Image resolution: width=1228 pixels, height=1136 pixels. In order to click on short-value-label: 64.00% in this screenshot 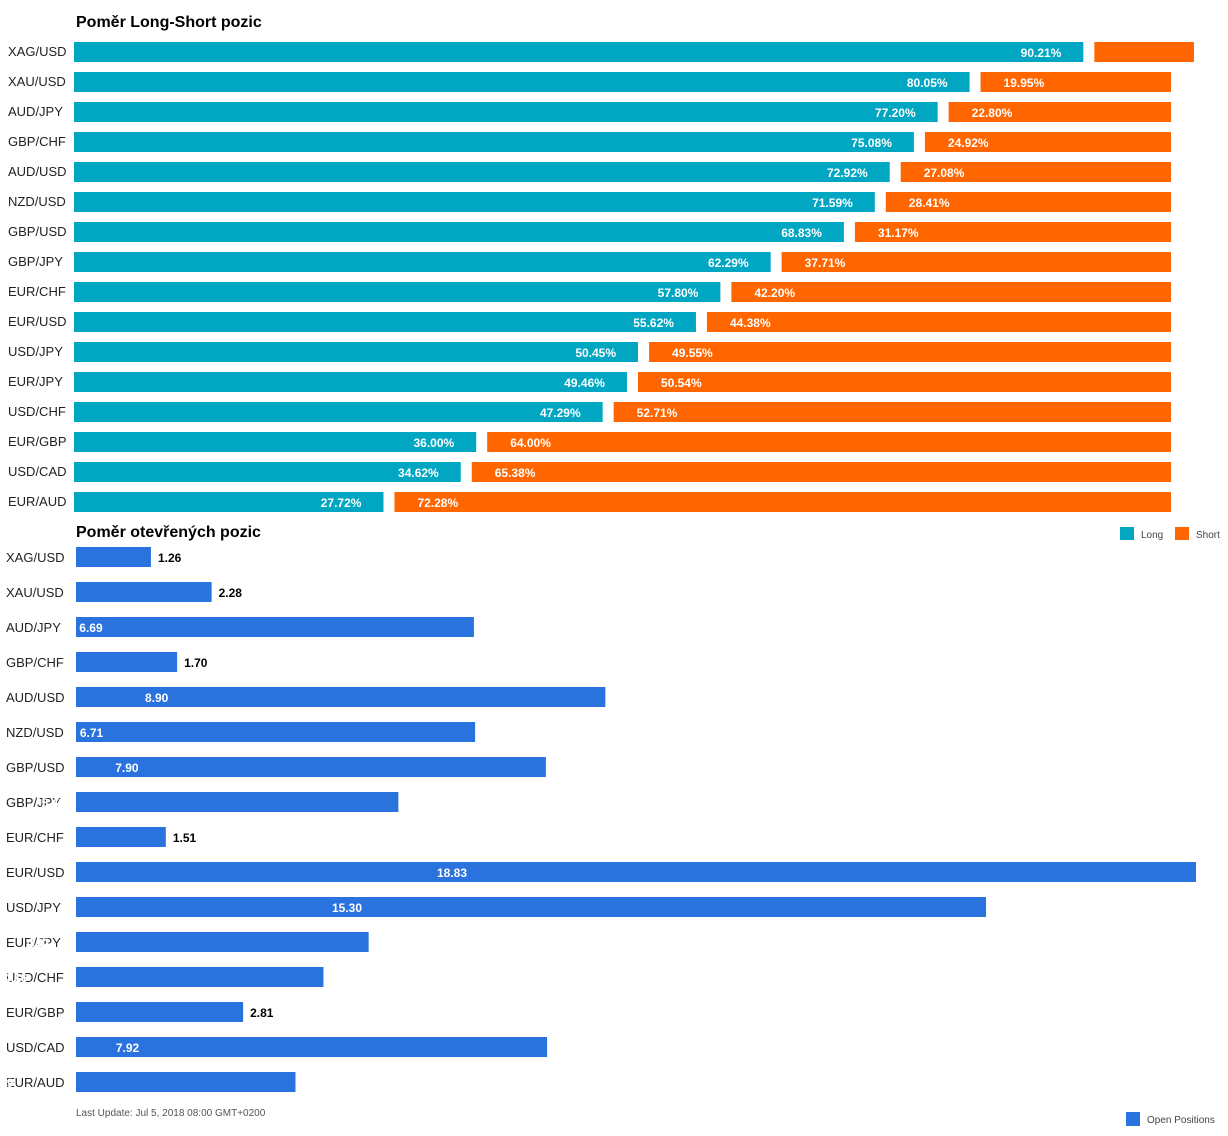, I will do `click(530, 443)`.